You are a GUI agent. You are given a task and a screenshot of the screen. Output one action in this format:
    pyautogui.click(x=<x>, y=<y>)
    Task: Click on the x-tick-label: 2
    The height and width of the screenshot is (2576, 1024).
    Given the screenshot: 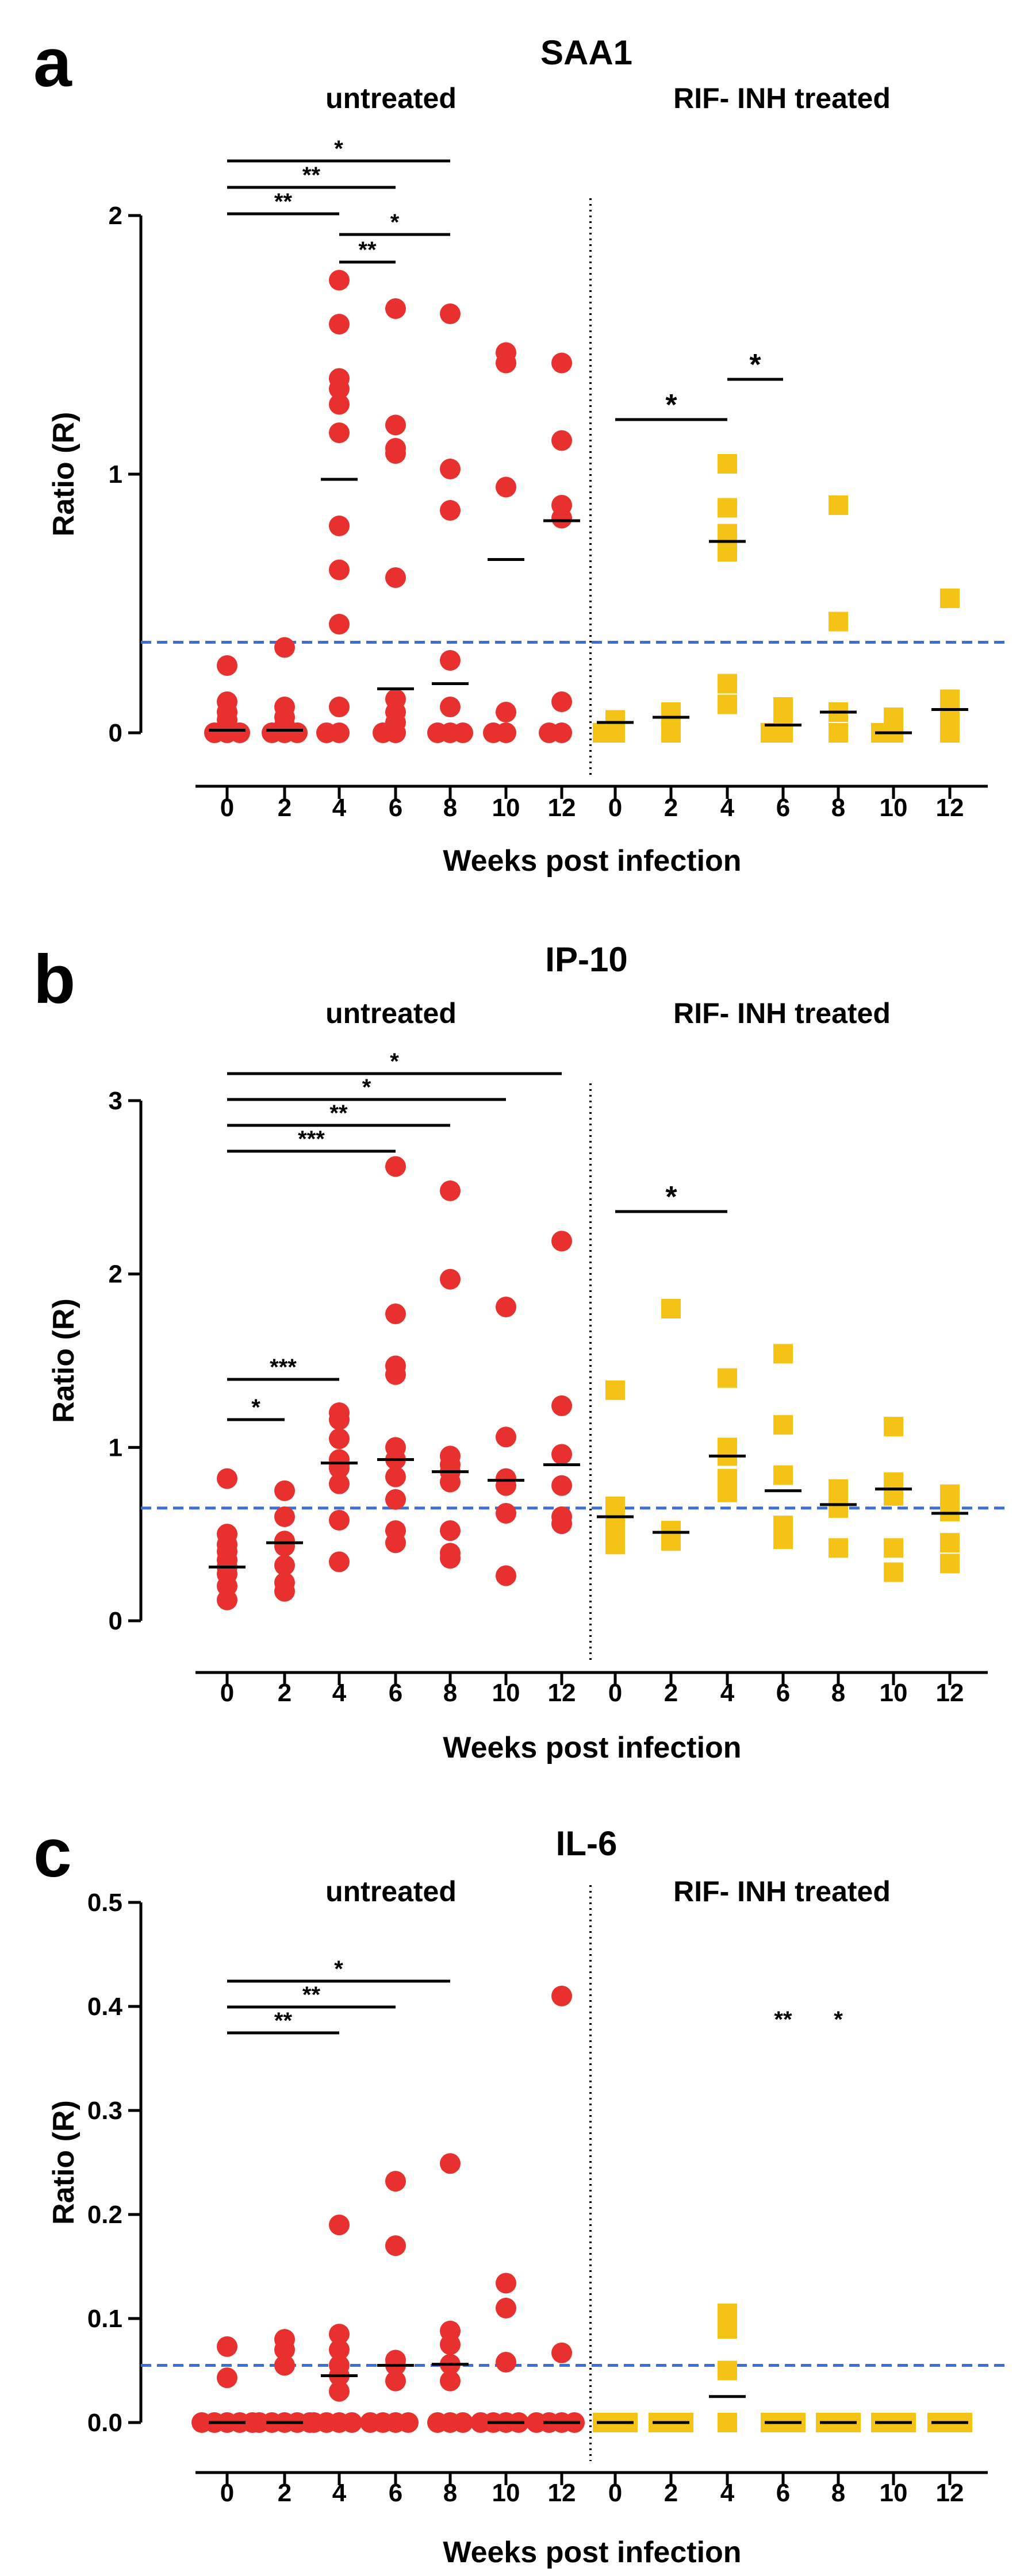 What is the action you would take?
    pyautogui.click(x=671, y=808)
    